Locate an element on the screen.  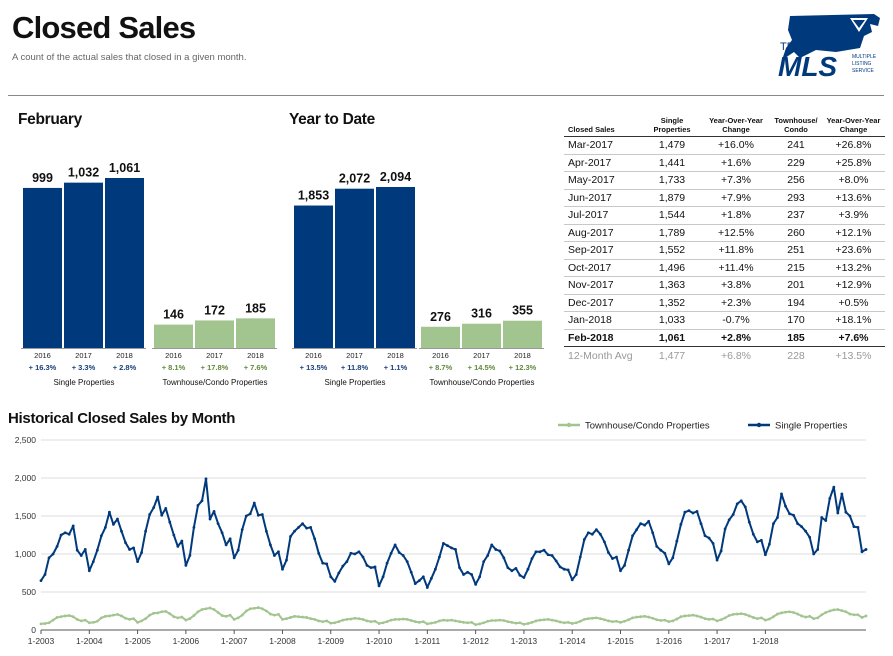
table-cell: +11.8% is located at coordinates (736, 250).